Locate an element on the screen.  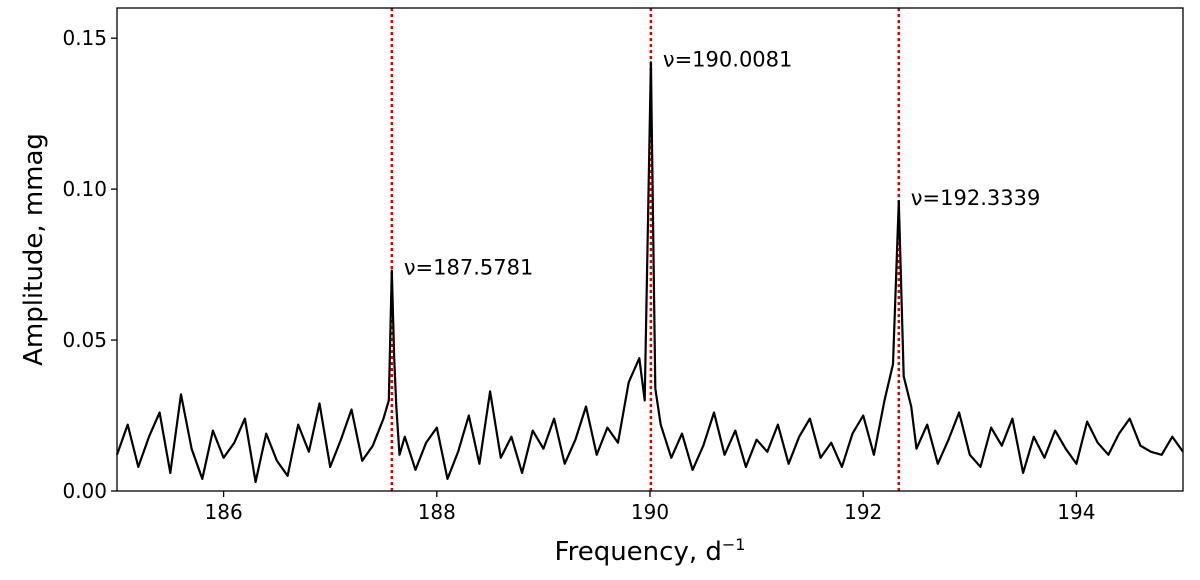
x-tick-label: 188 is located at coordinates (437, 512).